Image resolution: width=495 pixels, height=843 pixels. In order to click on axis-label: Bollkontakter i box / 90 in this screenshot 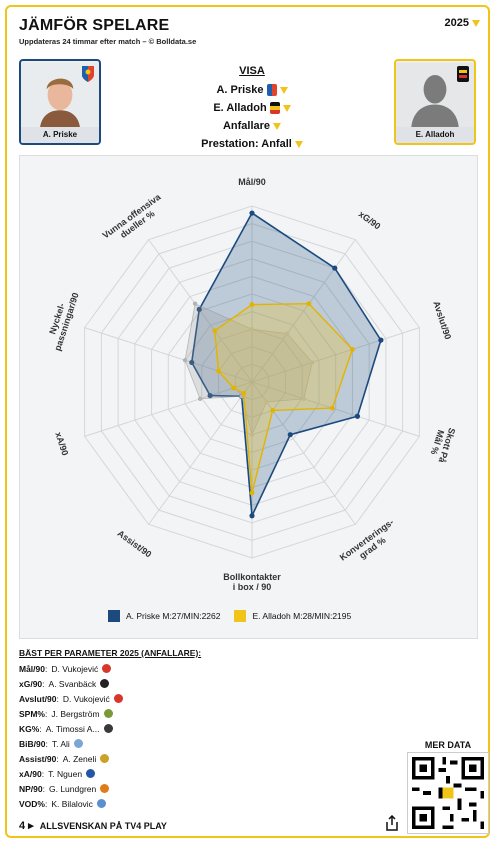, I will do `click(252, 582)`.